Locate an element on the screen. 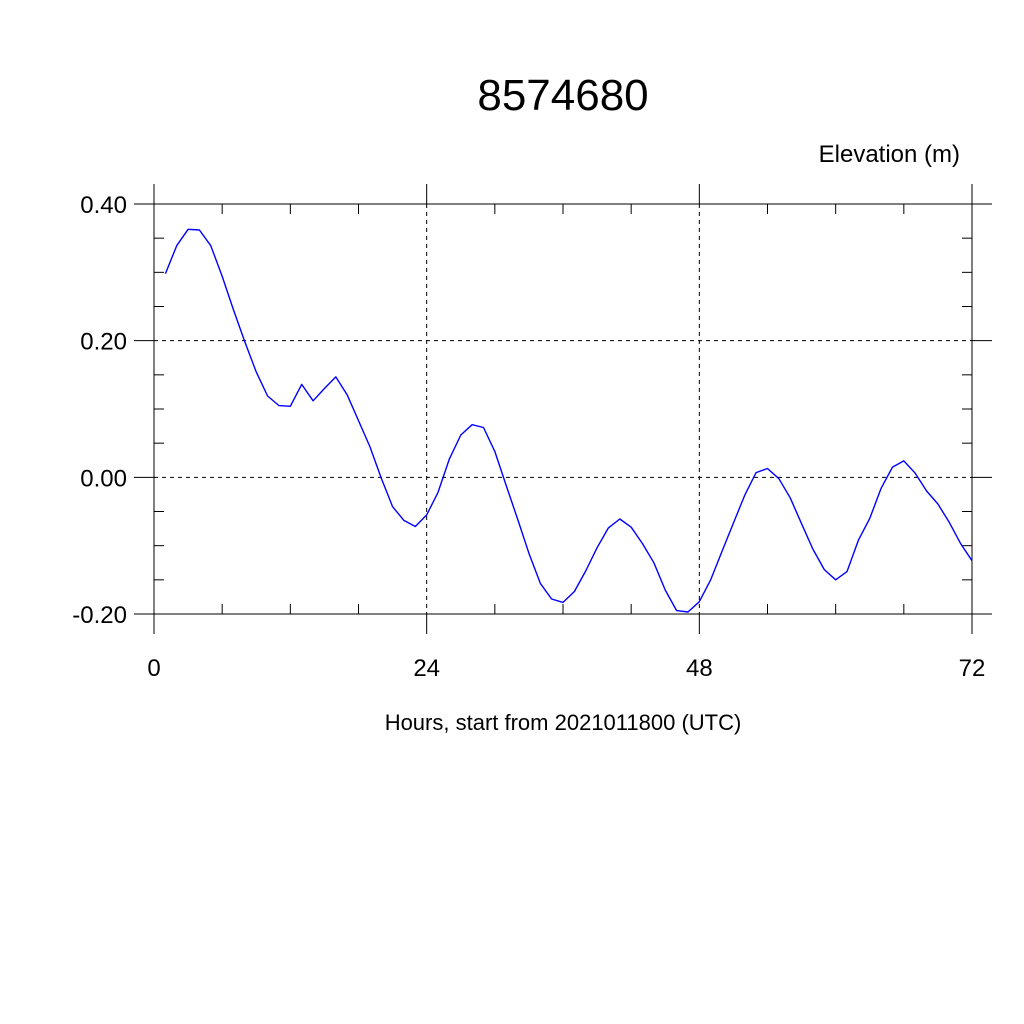 This screenshot has height=1024, width=1024. x-tick-label: 24 is located at coordinates (426, 668).